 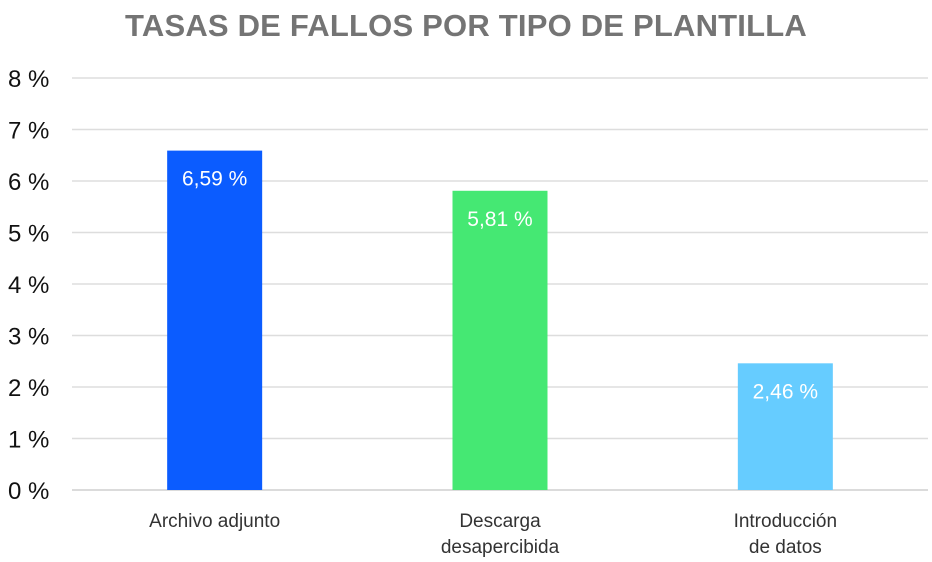 What do you see at coordinates (28, 79) in the screenshot?
I see `y-tick-label: 8 %` at bounding box center [28, 79].